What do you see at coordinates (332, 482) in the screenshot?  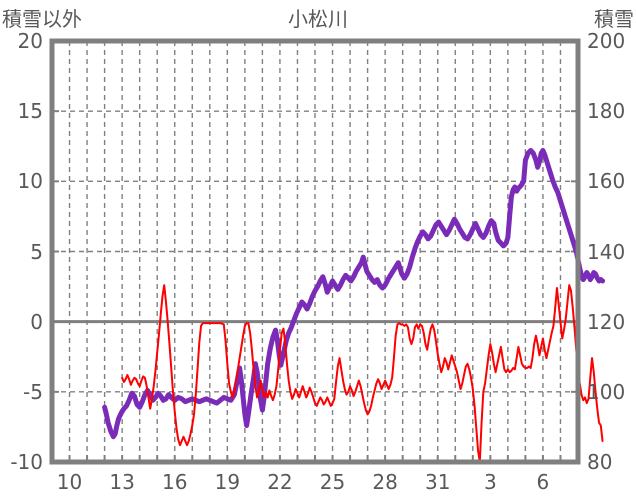 I see `x-tick-25: 25` at bounding box center [332, 482].